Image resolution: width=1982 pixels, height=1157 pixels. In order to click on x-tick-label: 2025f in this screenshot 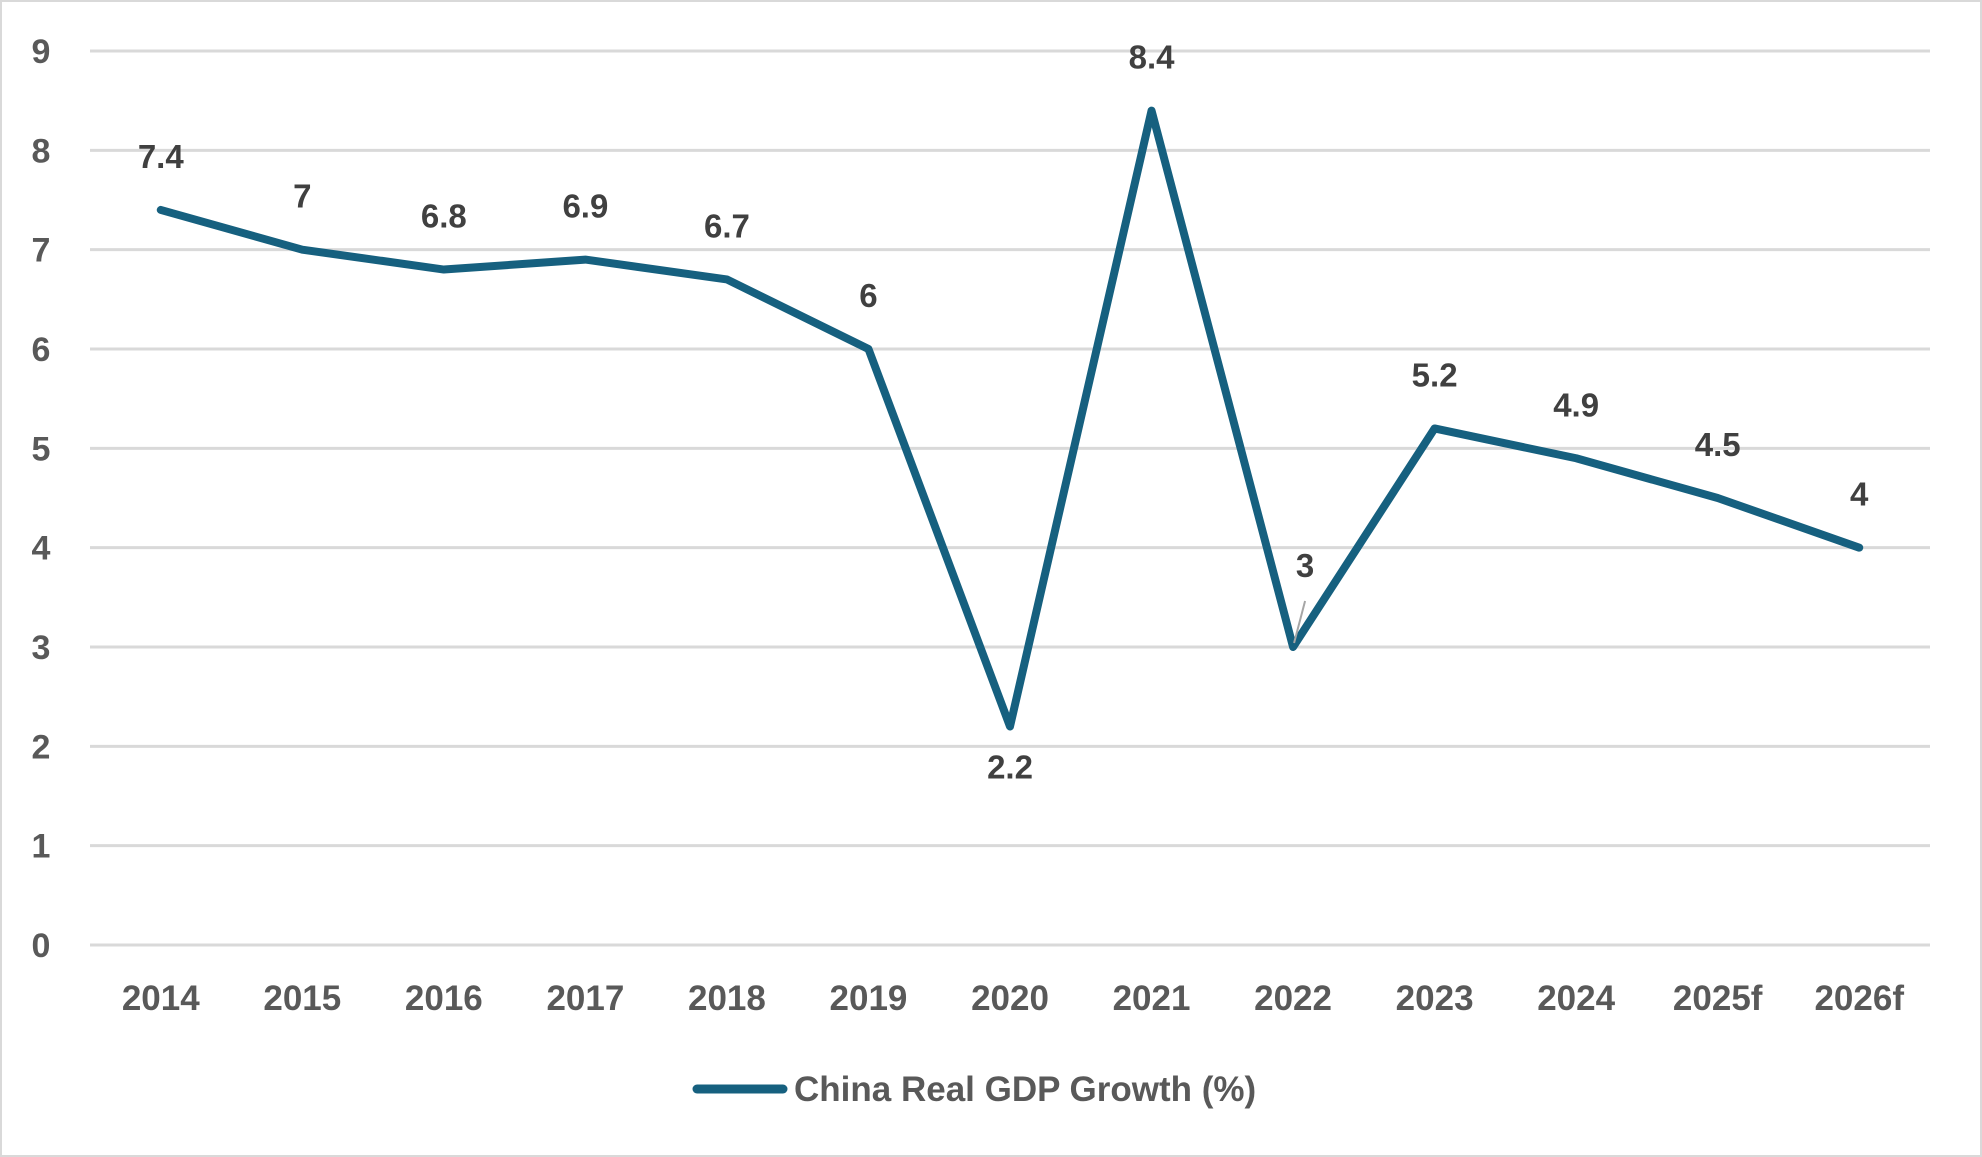, I will do `click(1718, 998)`.